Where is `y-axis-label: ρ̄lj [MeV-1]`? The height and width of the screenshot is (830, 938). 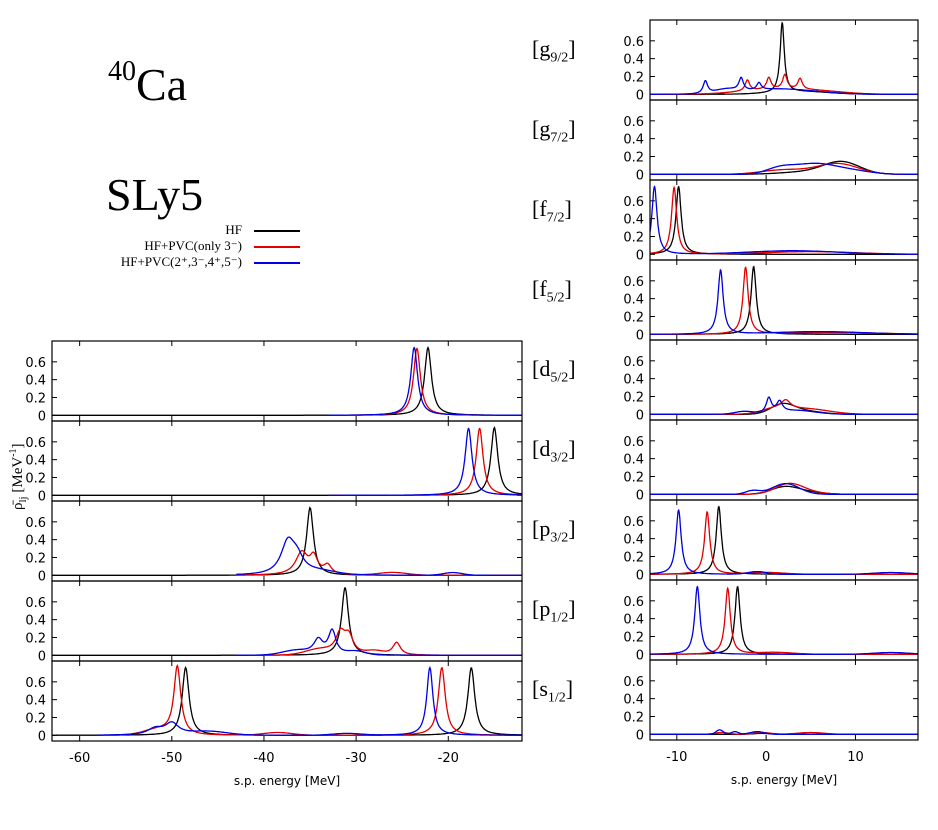 y-axis-label: ρ̄lj [MeV-1] is located at coordinates (18, 476).